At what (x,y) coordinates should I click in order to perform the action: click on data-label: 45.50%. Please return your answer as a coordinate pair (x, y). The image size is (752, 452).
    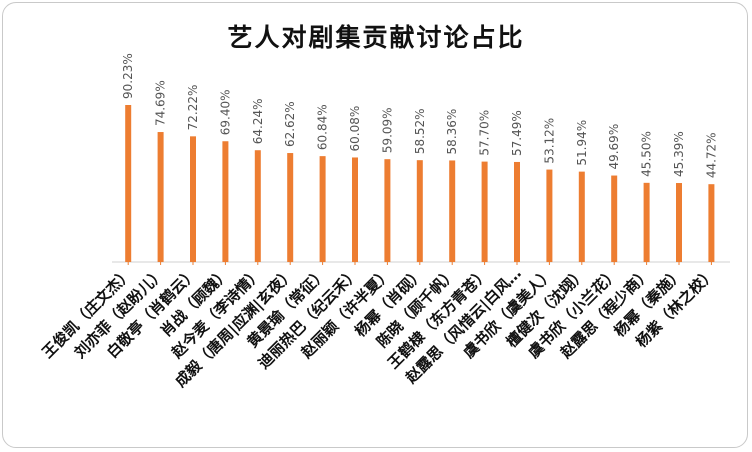
    Looking at the image, I should click on (647, 154).